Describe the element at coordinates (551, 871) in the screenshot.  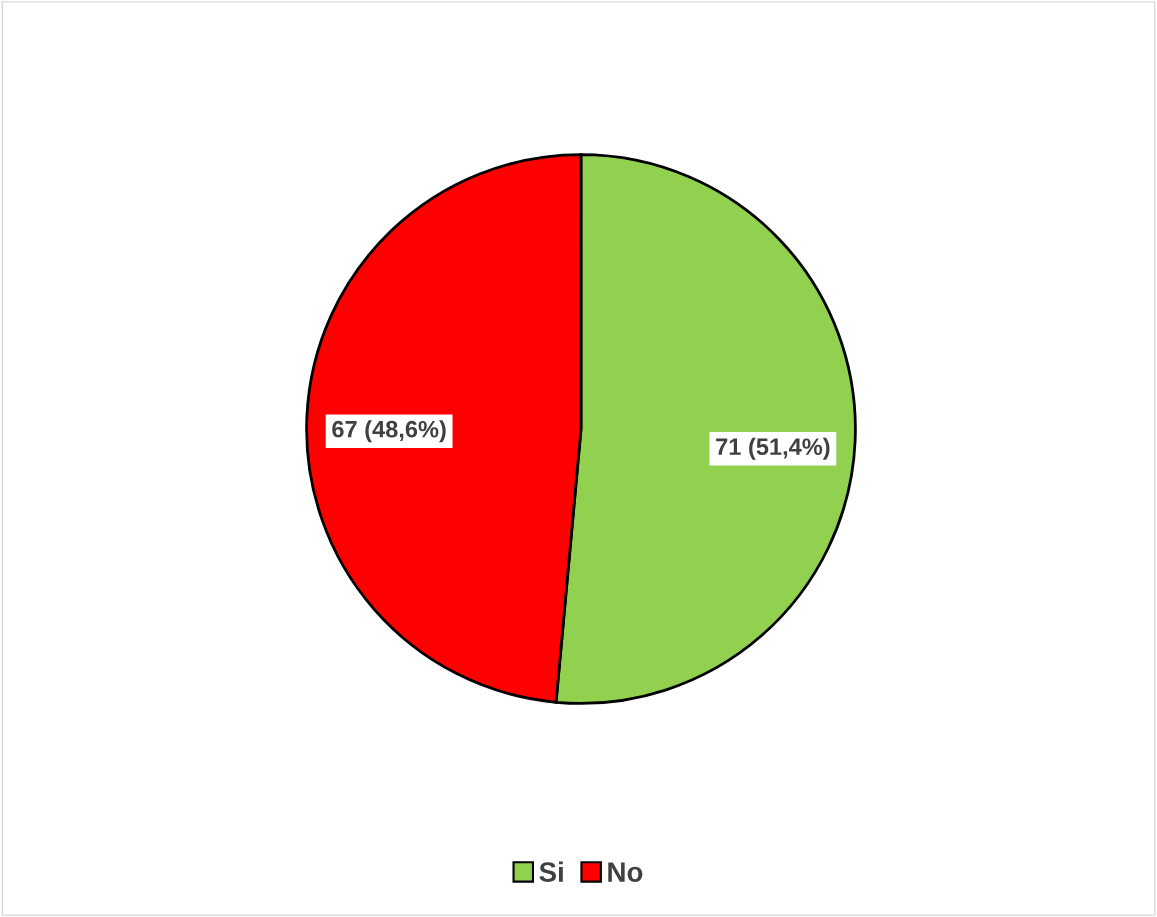
I see `legend-label: Si` at that location.